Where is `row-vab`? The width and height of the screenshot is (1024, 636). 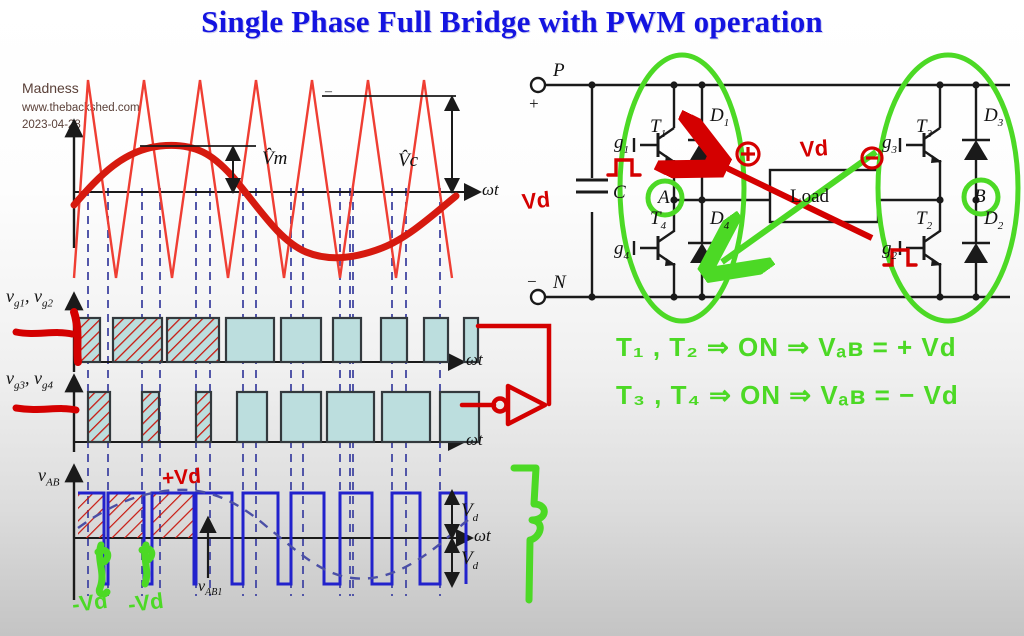
row-vab is located at coordinates (269, 531).